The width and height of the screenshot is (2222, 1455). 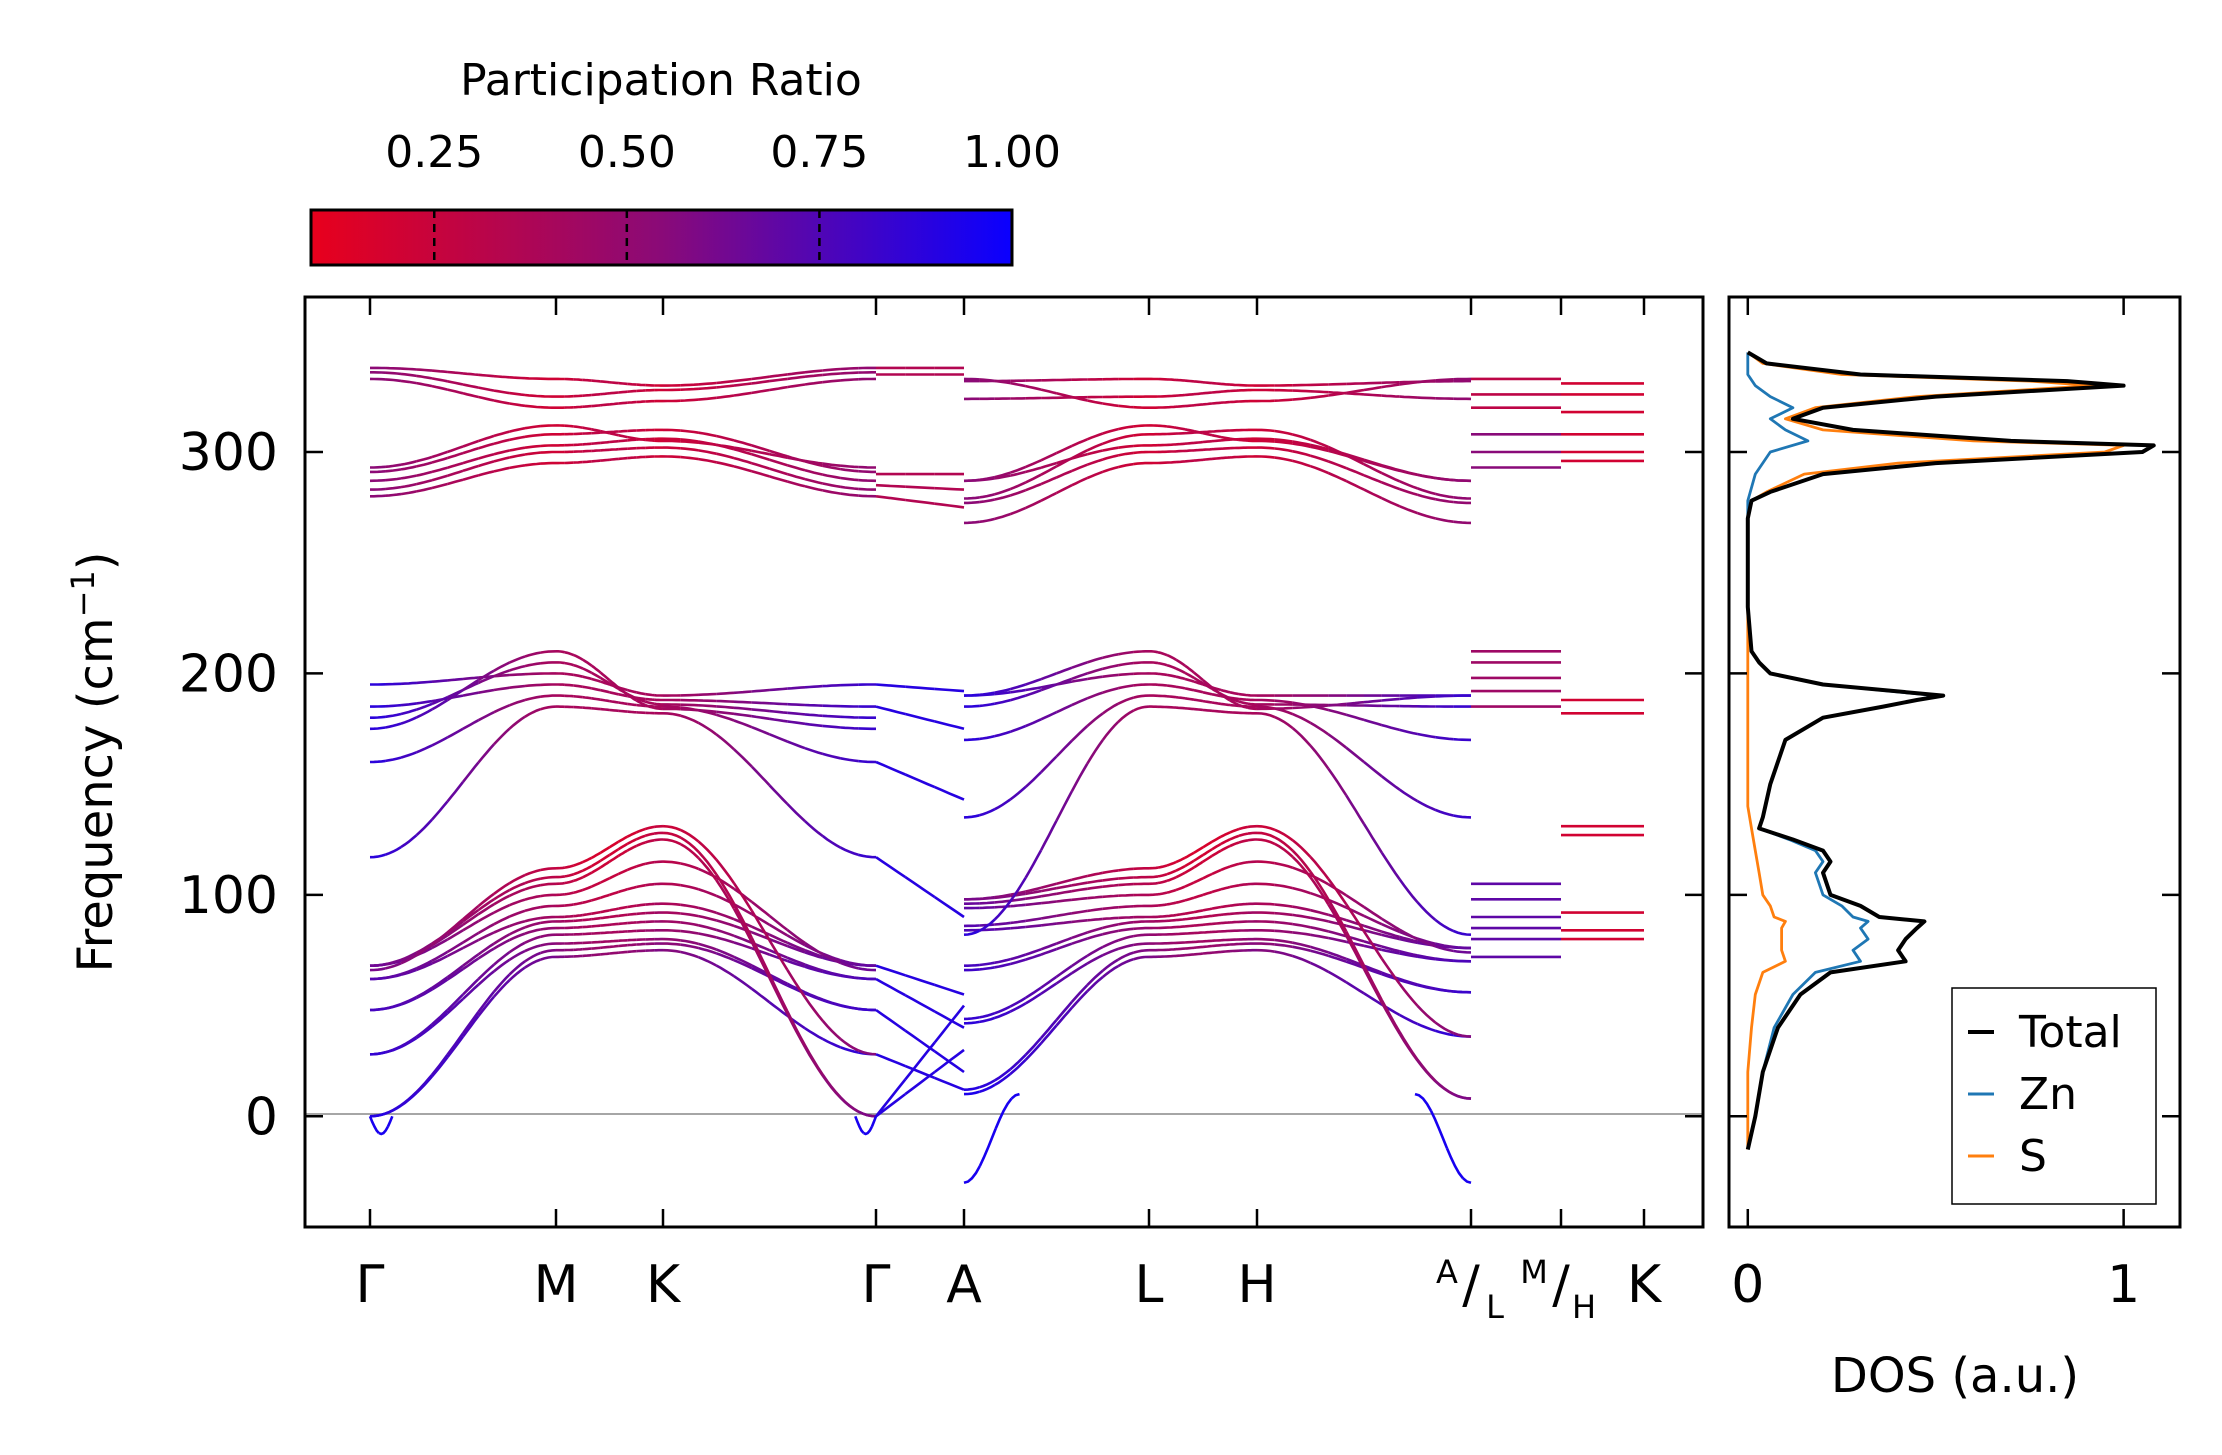 I want to click on dos-panel-frame, so click(x=1954, y=762).